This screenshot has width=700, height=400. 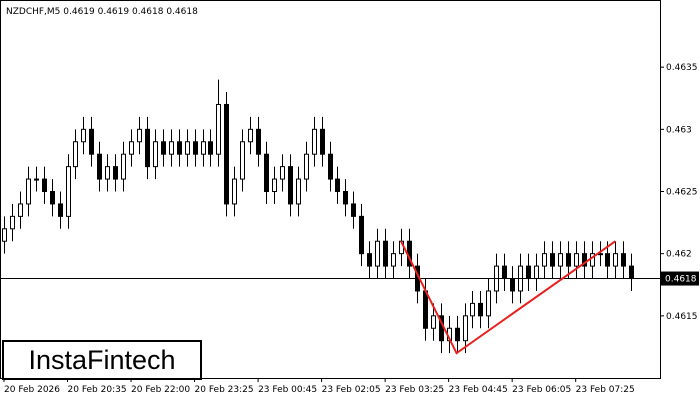 What do you see at coordinates (541, 390) in the screenshot?
I see `x-tick-label: 23 Feb 06:05` at bounding box center [541, 390].